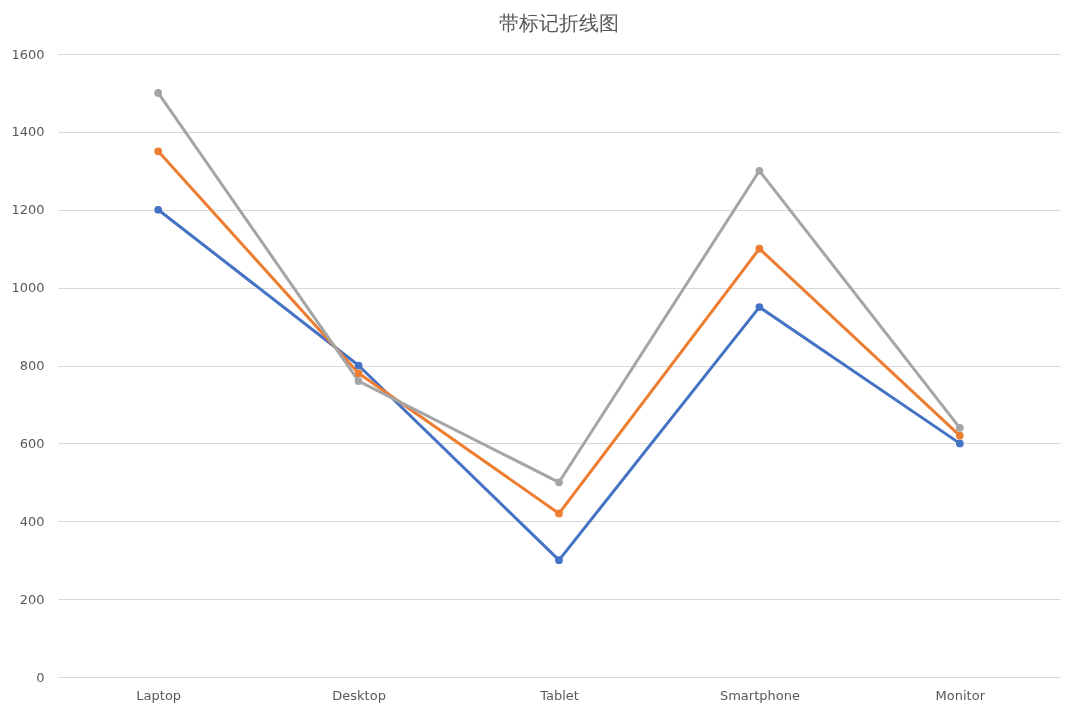 This screenshot has width=1080, height=712. What do you see at coordinates (960, 695) in the screenshot?
I see `x-tick-label: Monitor` at bounding box center [960, 695].